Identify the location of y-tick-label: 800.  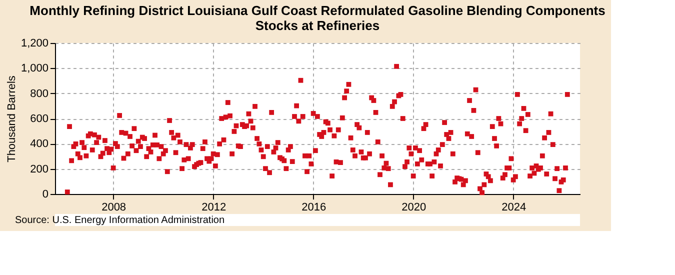
(39, 94).